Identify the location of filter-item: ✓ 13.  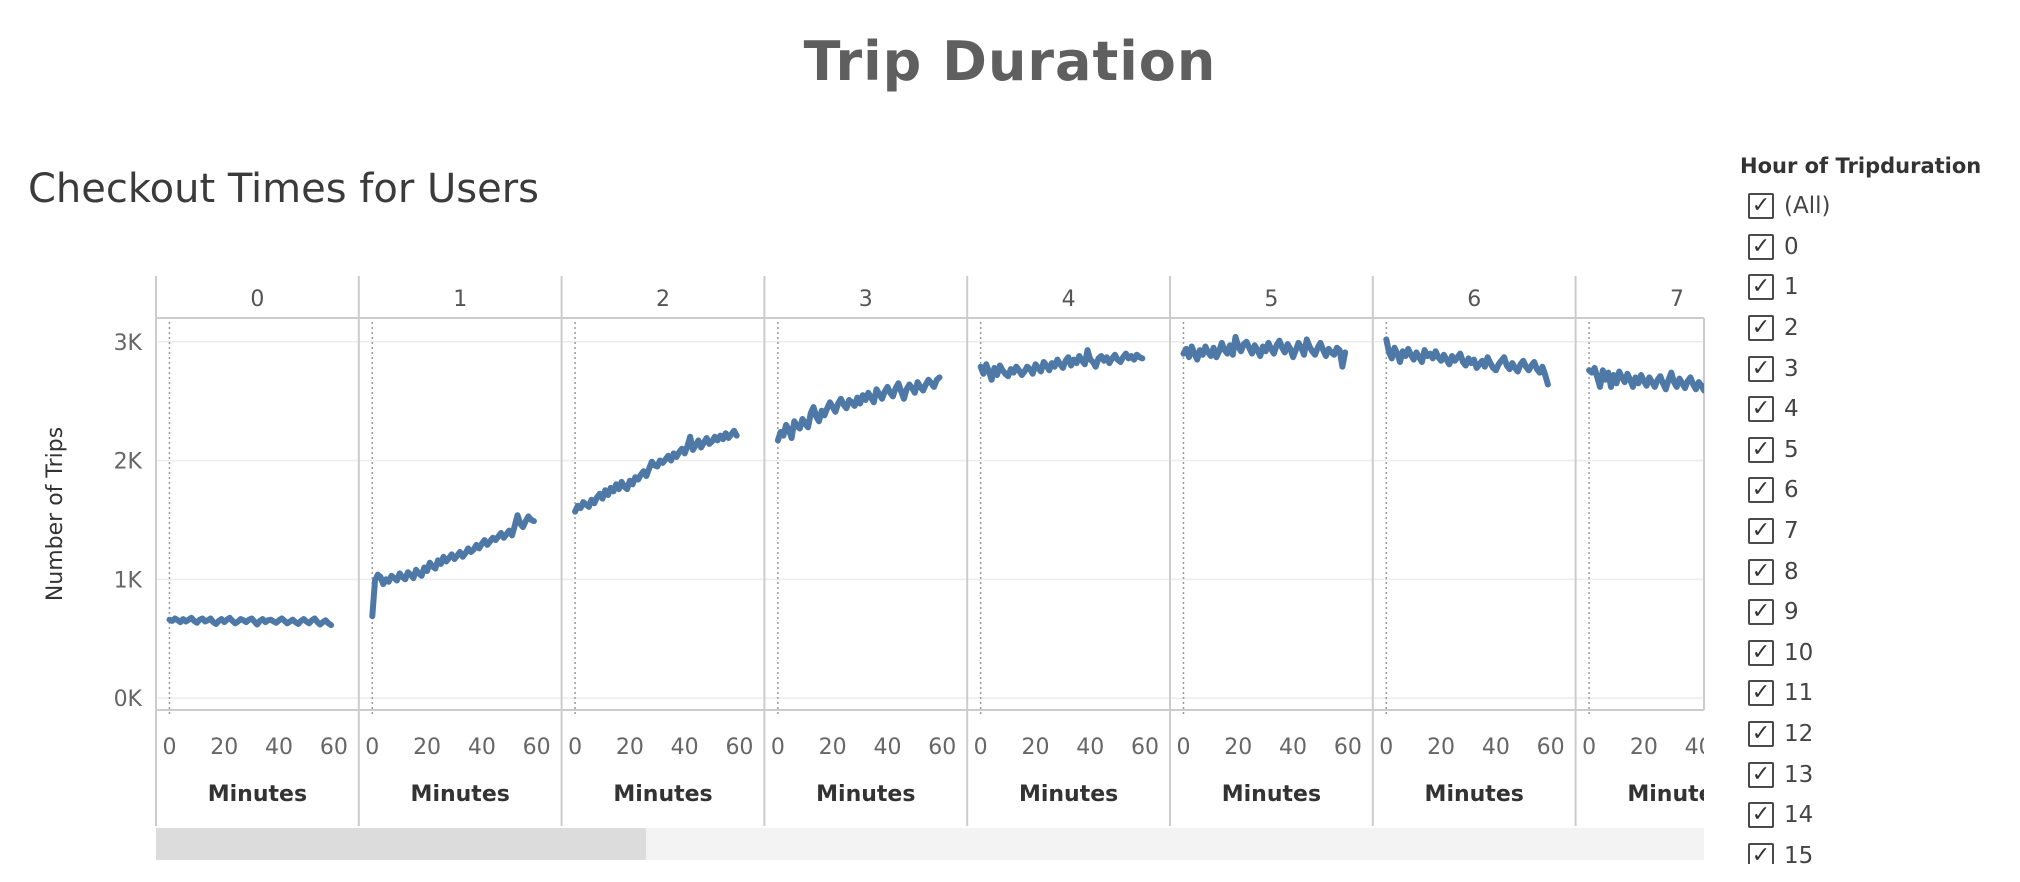
(1884, 774).